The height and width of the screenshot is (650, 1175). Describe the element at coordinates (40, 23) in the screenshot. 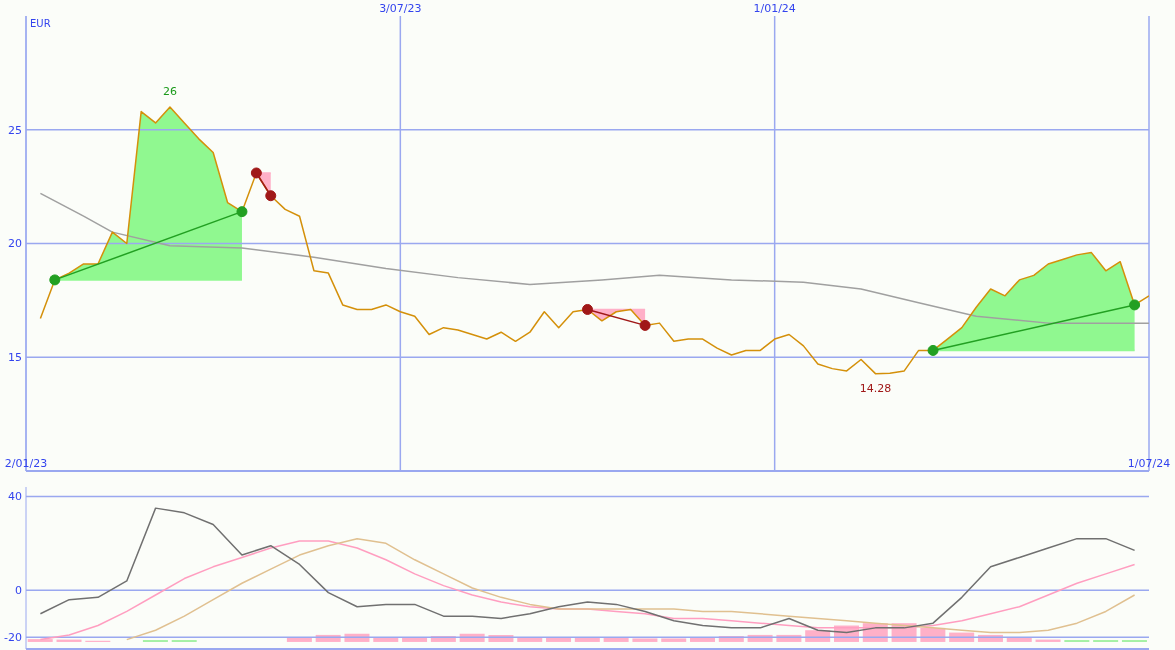

I see `y-axis-title: EUR` at that location.